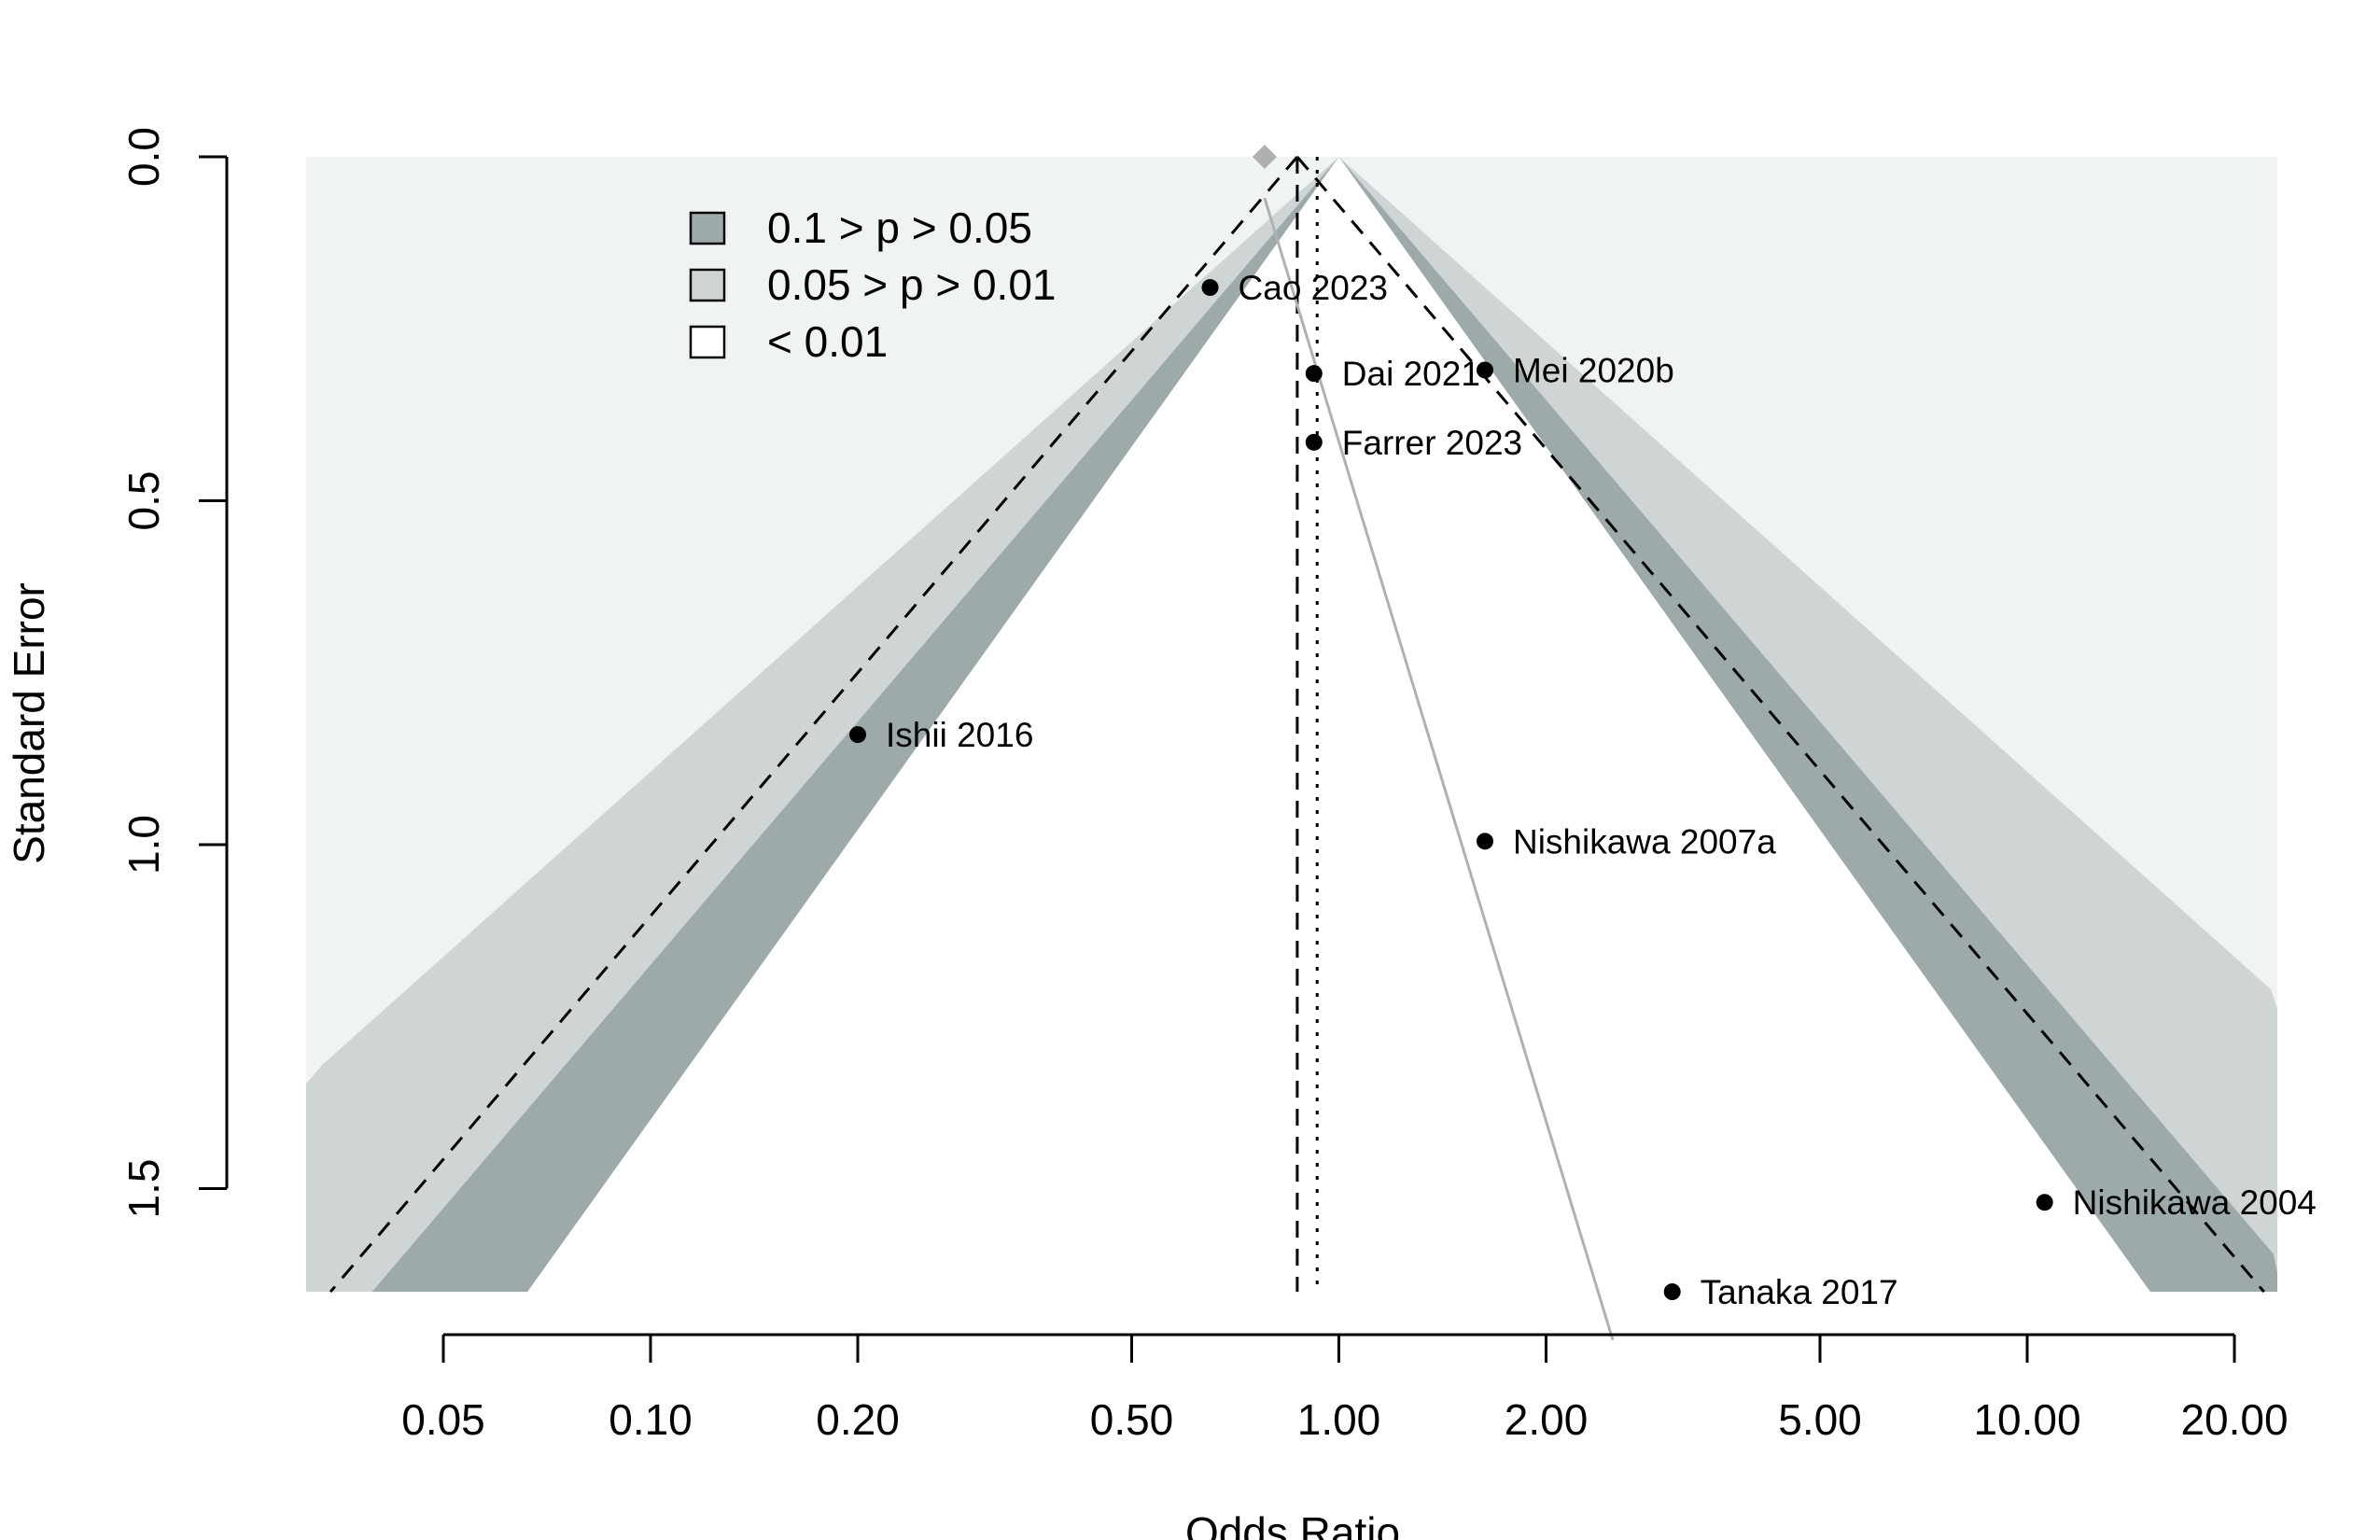 The width and height of the screenshot is (2380, 1540). What do you see at coordinates (912, 284) in the screenshot?
I see `legend-label: 0.05 > p > 0.01` at bounding box center [912, 284].